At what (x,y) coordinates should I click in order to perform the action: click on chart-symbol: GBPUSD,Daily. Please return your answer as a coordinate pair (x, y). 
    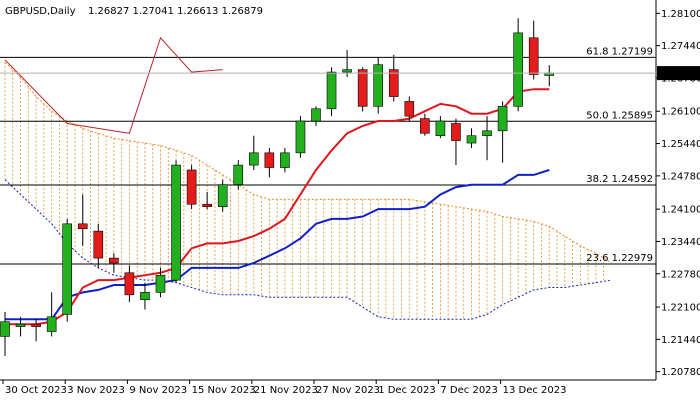
    Looking at the image, I should click on (40, 11).